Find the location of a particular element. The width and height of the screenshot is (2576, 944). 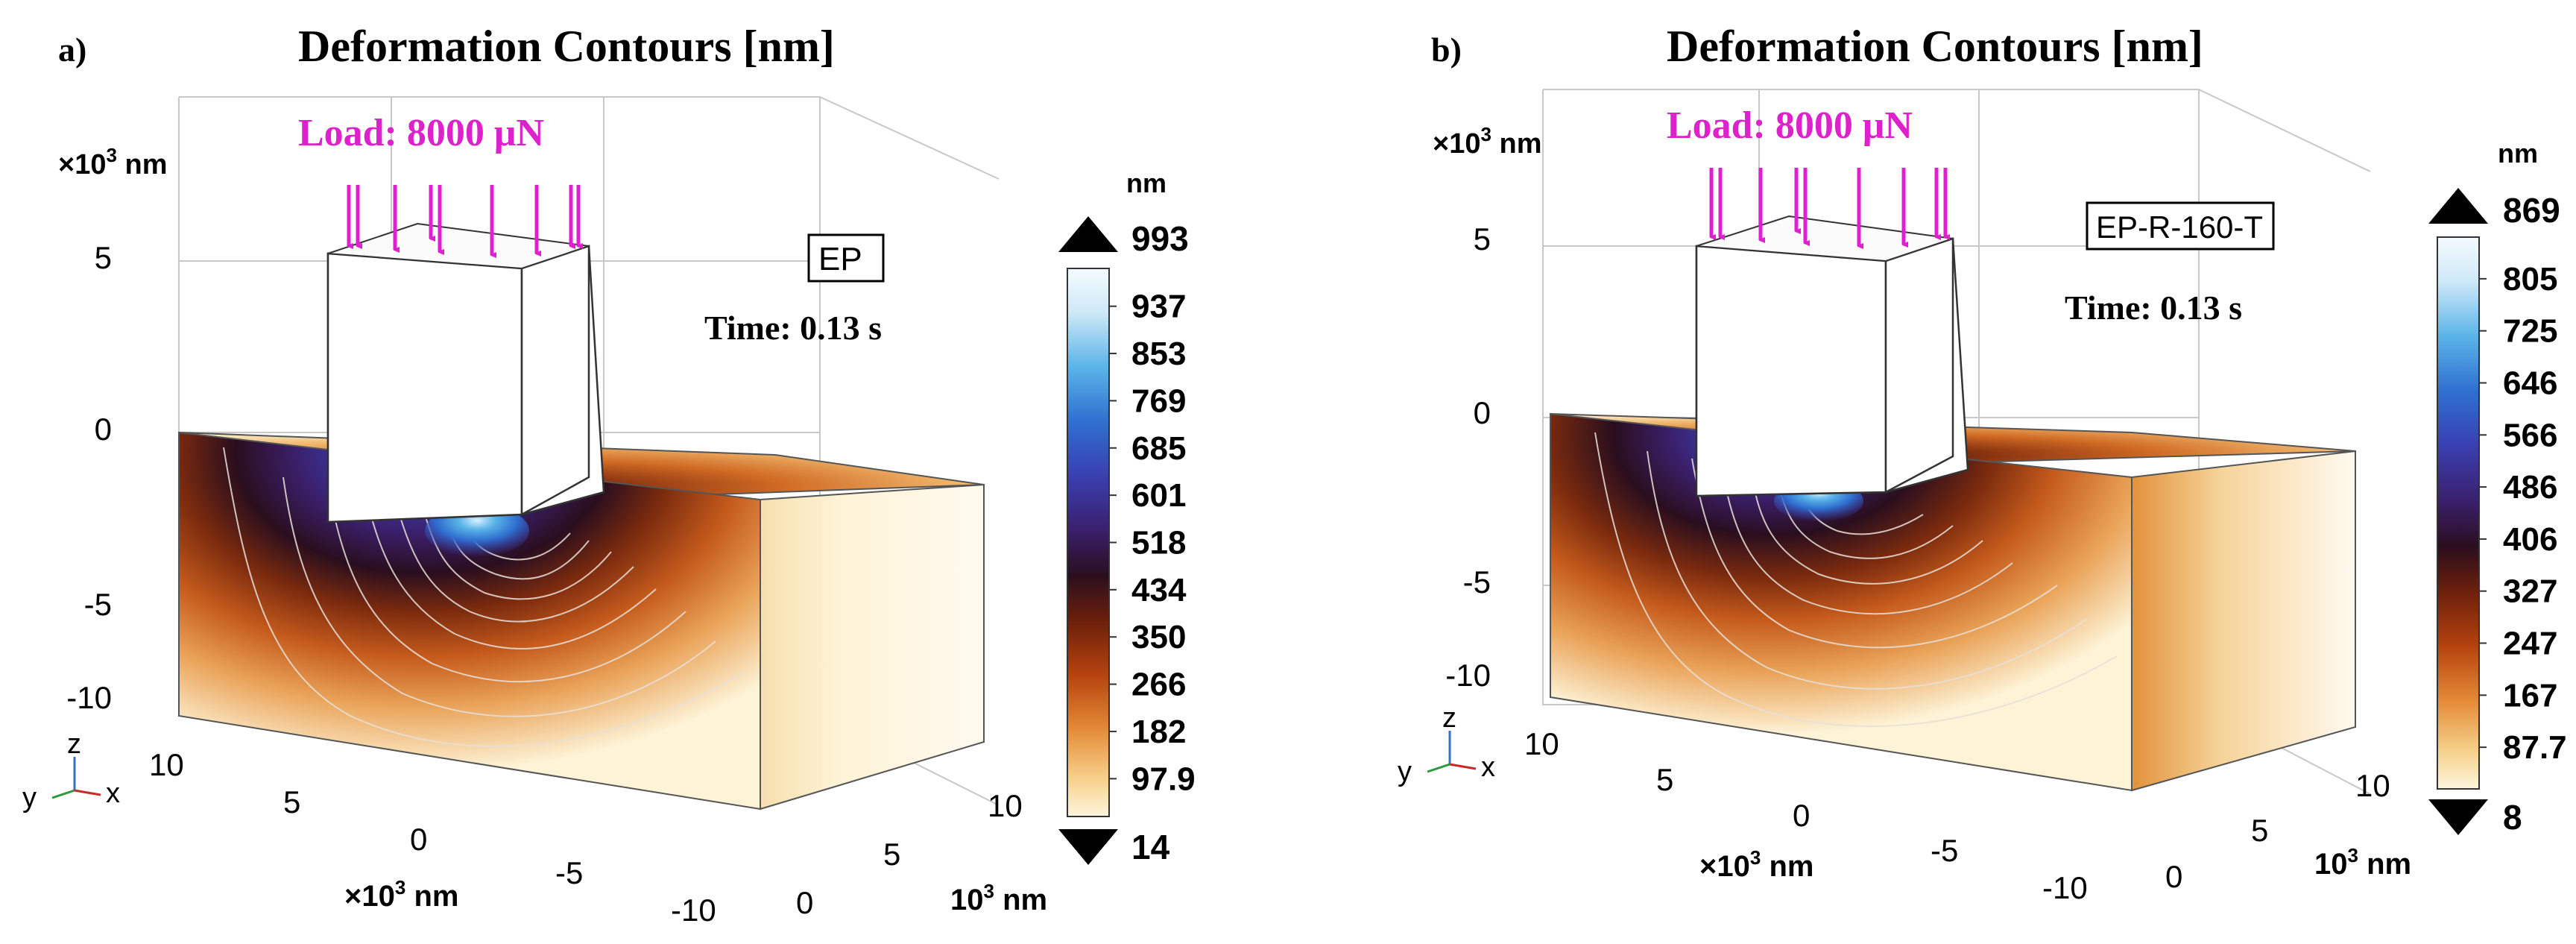

colorbar-tick-label: 937 is located at coordinates (1158, 307).